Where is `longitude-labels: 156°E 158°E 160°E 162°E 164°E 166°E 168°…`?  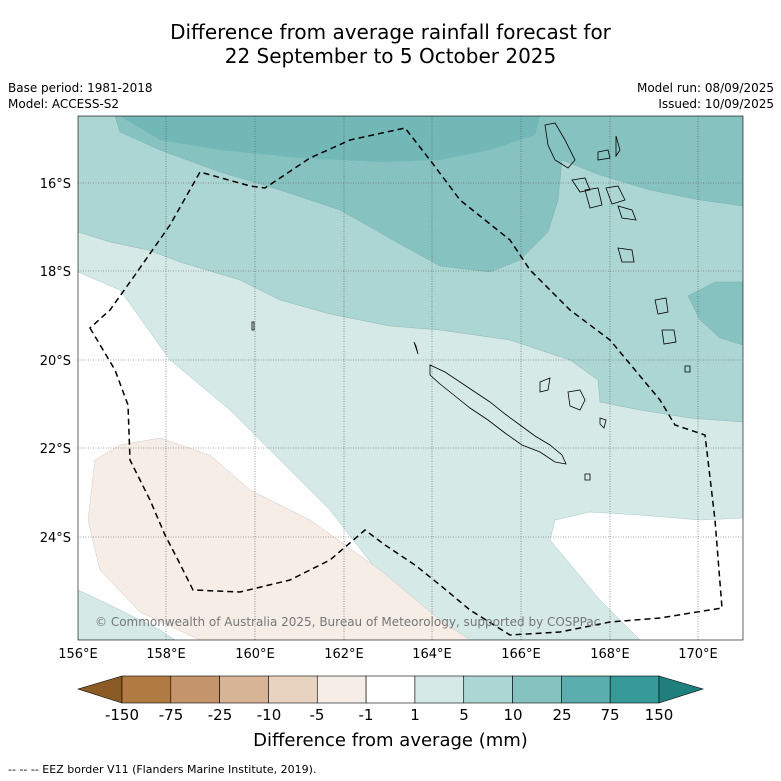
longitude-labels: 156°E 158°E 160°E 162°E 164°E 166°E 168°… is located at coordinates (388, 654).